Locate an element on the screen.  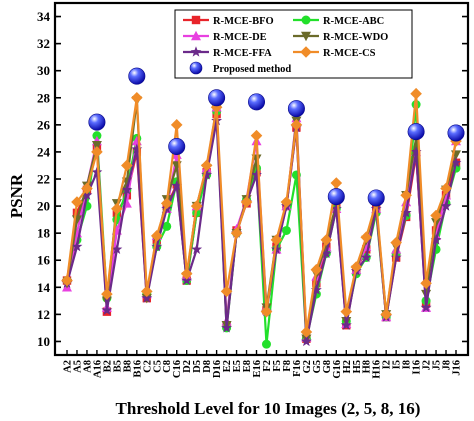
legend-entry: R-MCE-BFO is located at coordinates (228, 21).